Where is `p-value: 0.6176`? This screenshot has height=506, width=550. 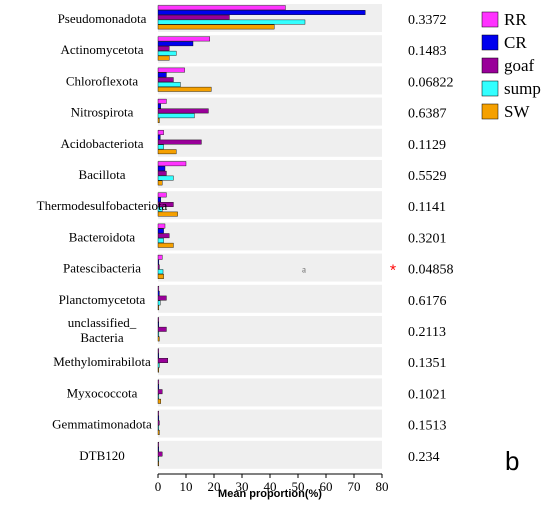 p-value: 0.6176 is located at coordinates (427, 301).